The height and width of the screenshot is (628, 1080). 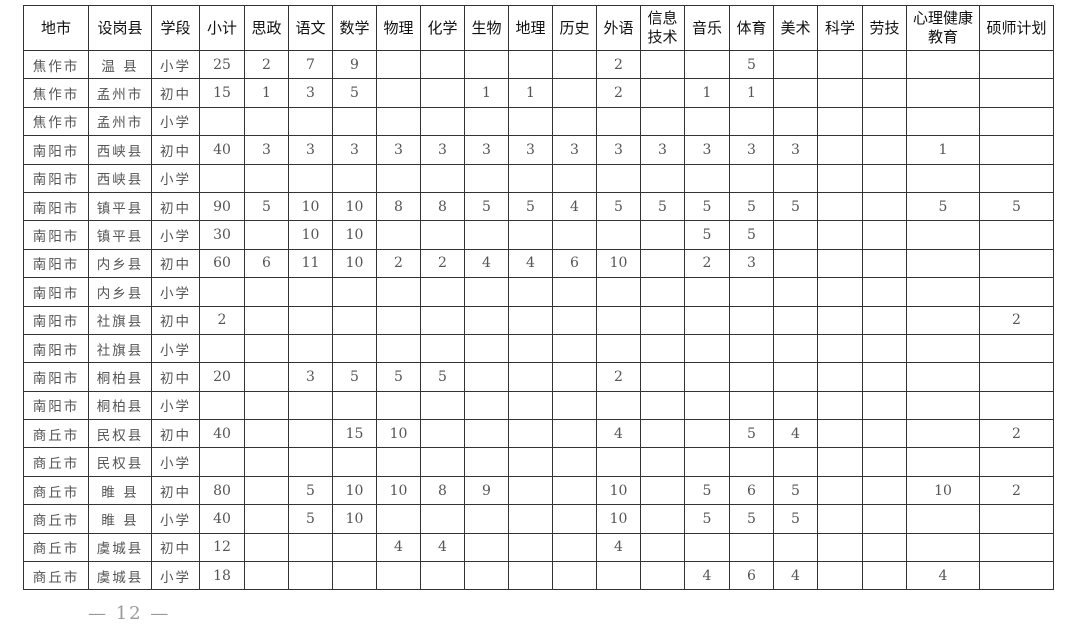 I want to click on table-cell: 8, so click(x=442, y=490).